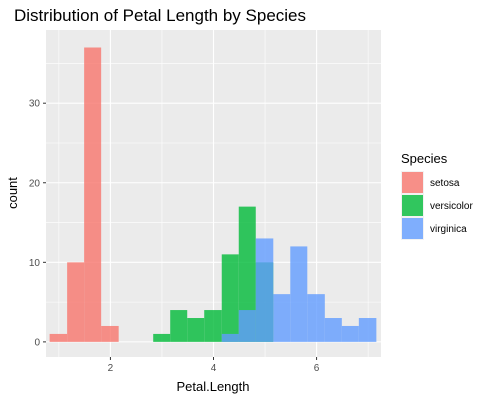 The height and width of the screenshot is (402, 498). What do you see at coordinates (35, 263) in the screenshot?
I see `y-tick-label: 10` at bounding box center [35, 263].